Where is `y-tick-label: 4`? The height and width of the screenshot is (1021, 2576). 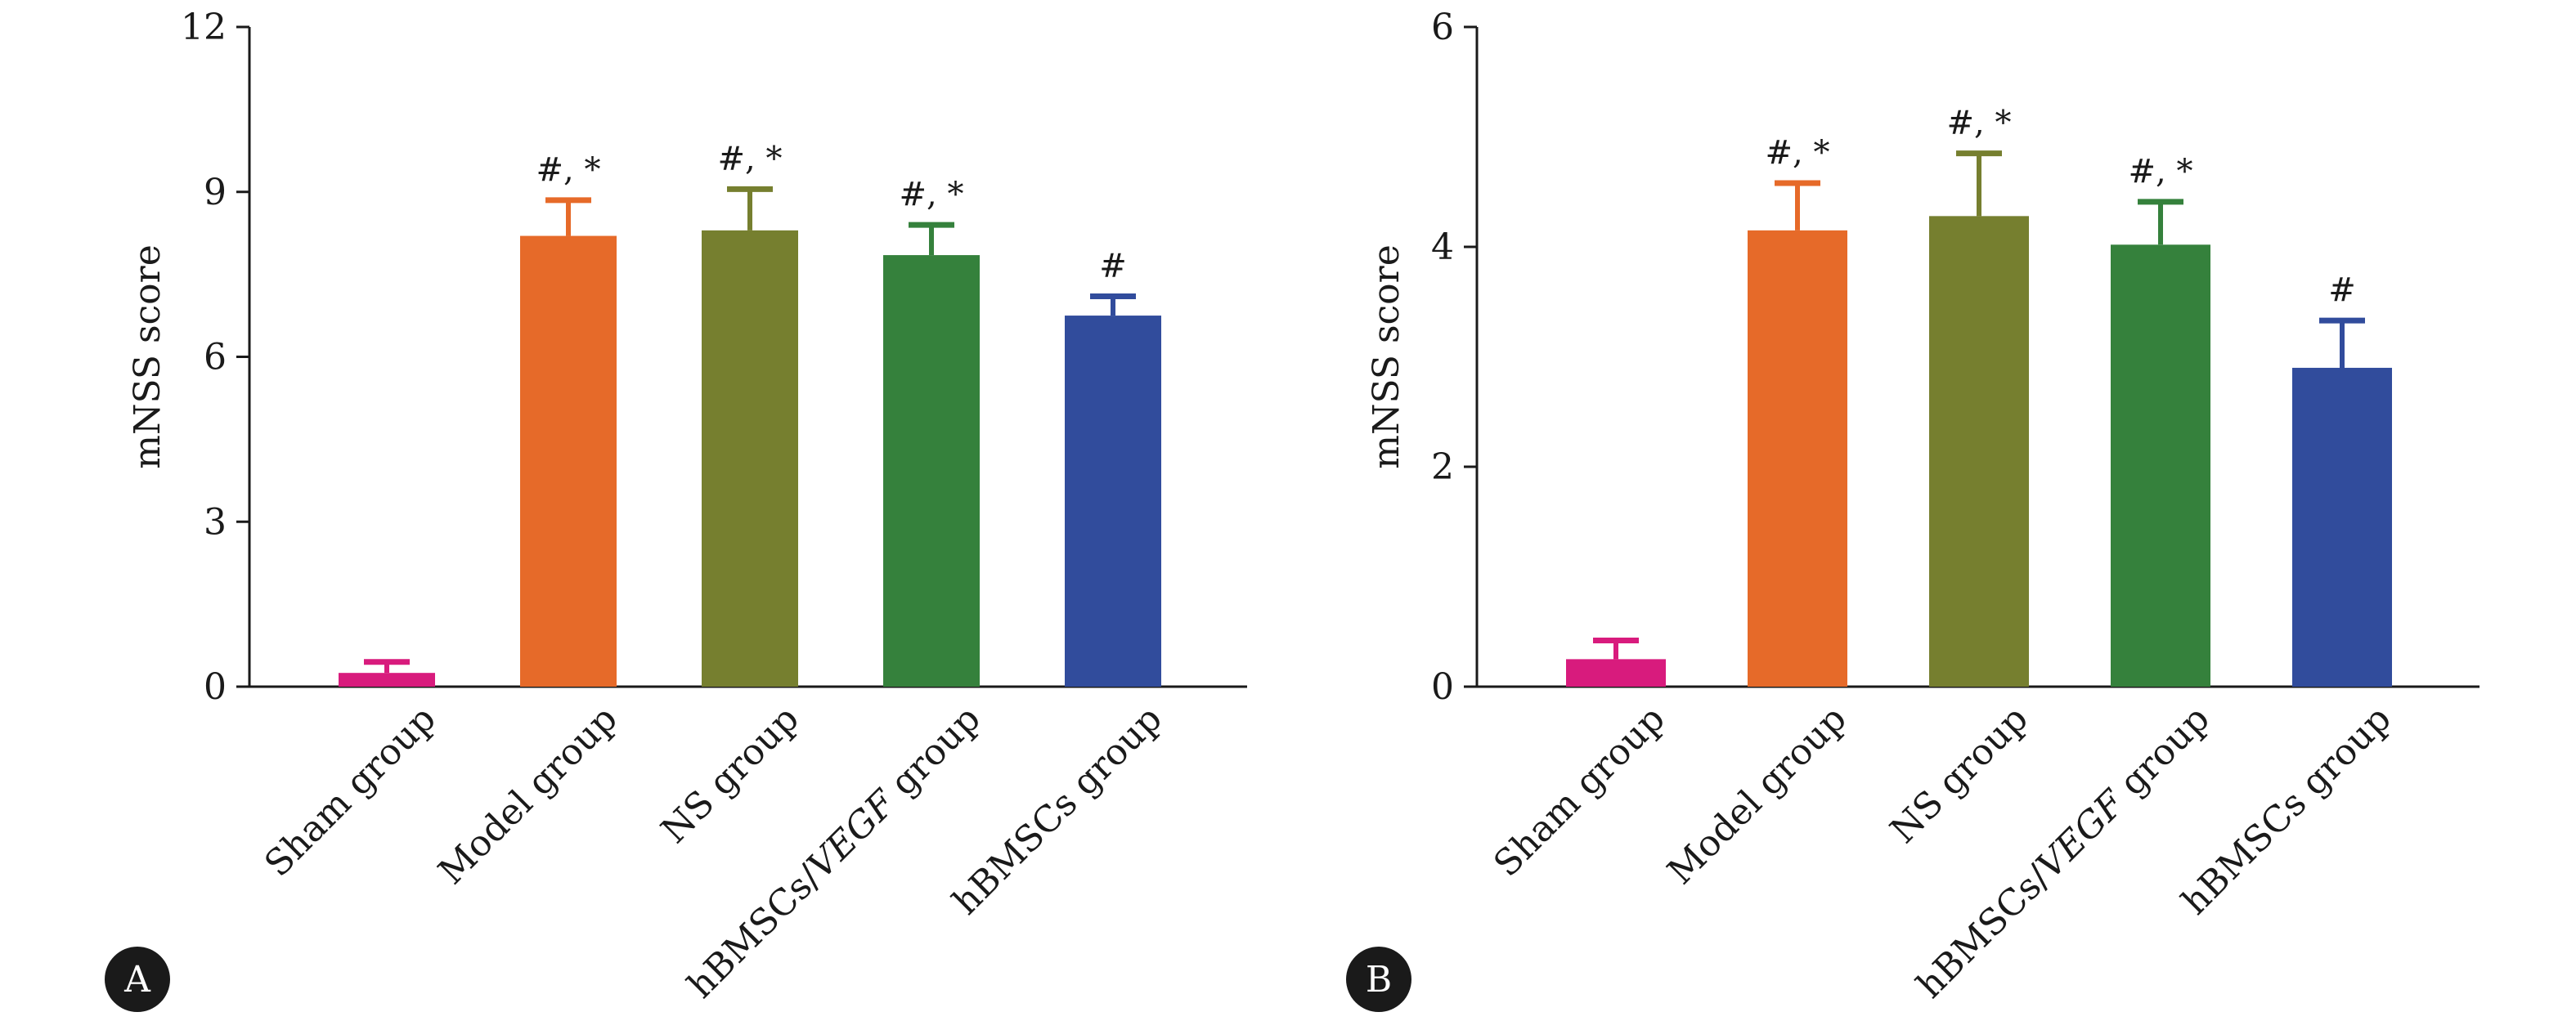 y-tick-label: 4 is located at coordinates (1442, 247).